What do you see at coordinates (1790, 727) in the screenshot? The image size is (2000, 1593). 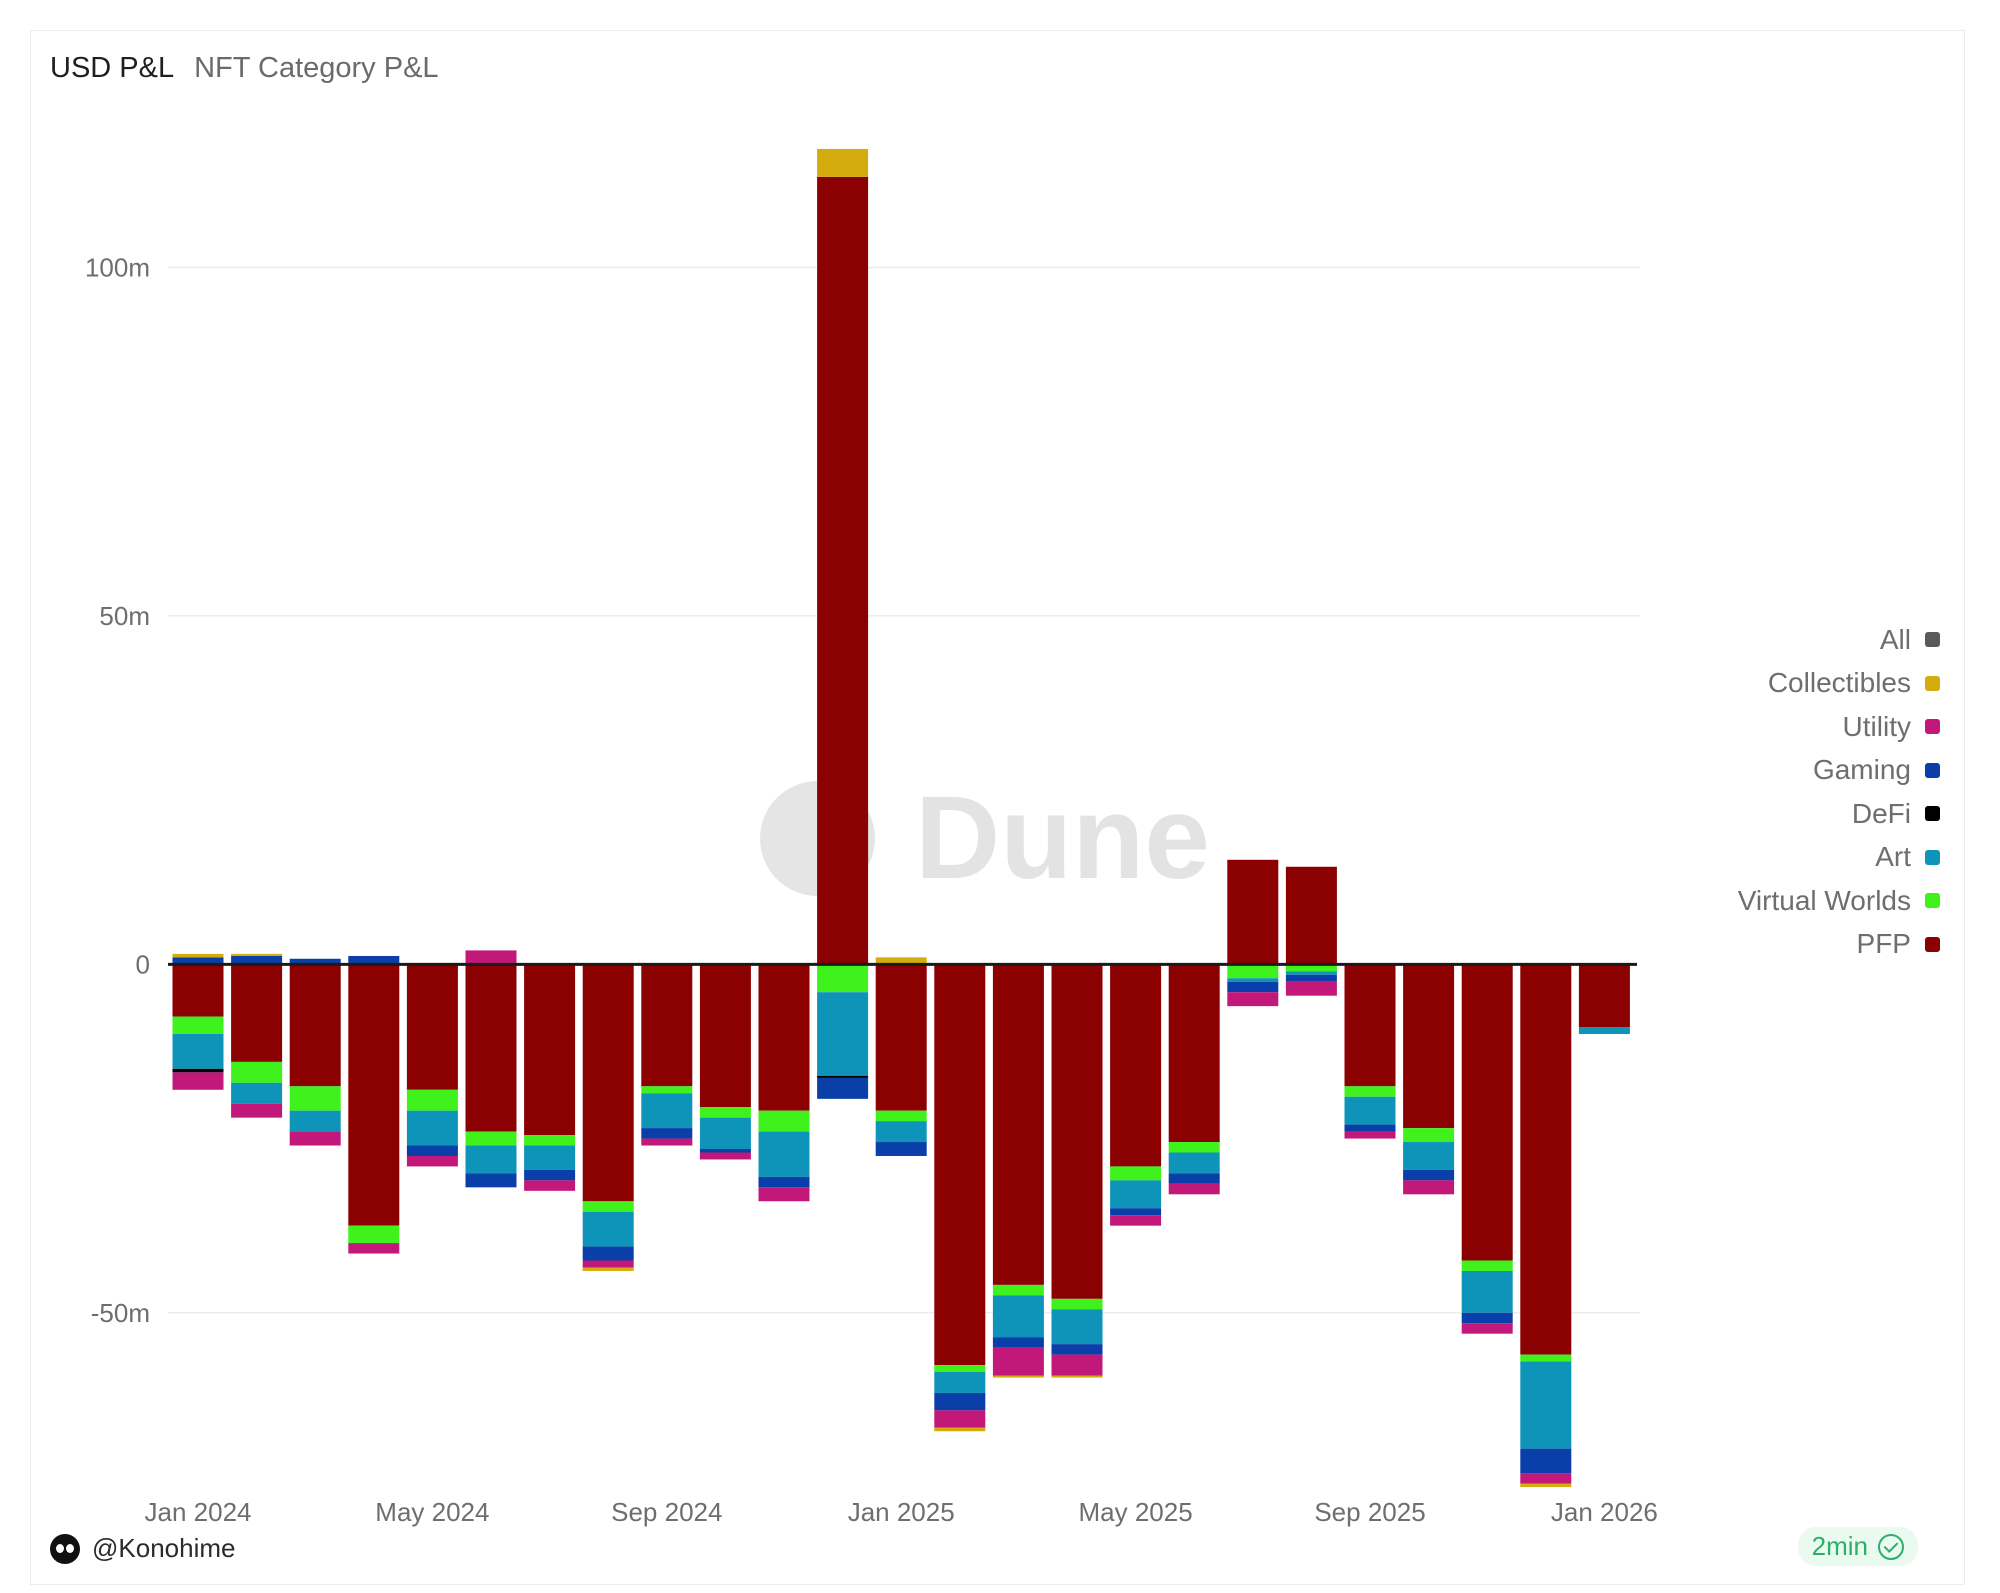 I see `legend-item-utility: Utility` at bounding box center [1790, 727].